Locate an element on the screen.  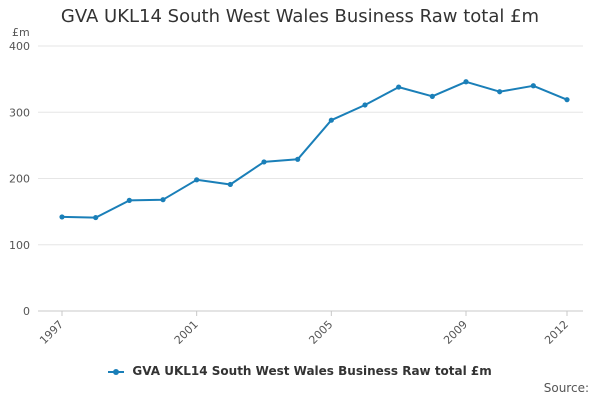
y-tick-label: 300 is located at coordinates (19, 112).